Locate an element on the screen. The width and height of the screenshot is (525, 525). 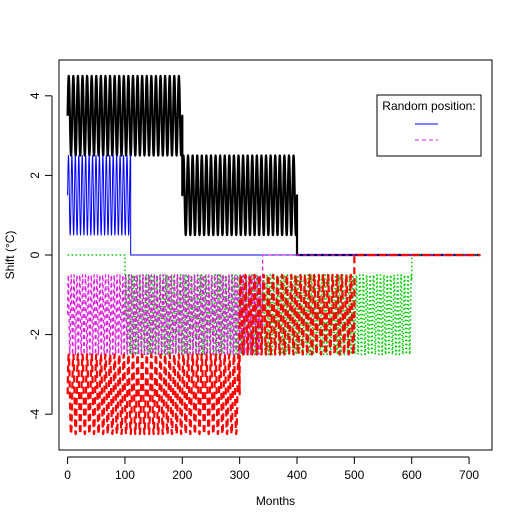
y-tick-label: 2 is located at coordinates (35, 175).